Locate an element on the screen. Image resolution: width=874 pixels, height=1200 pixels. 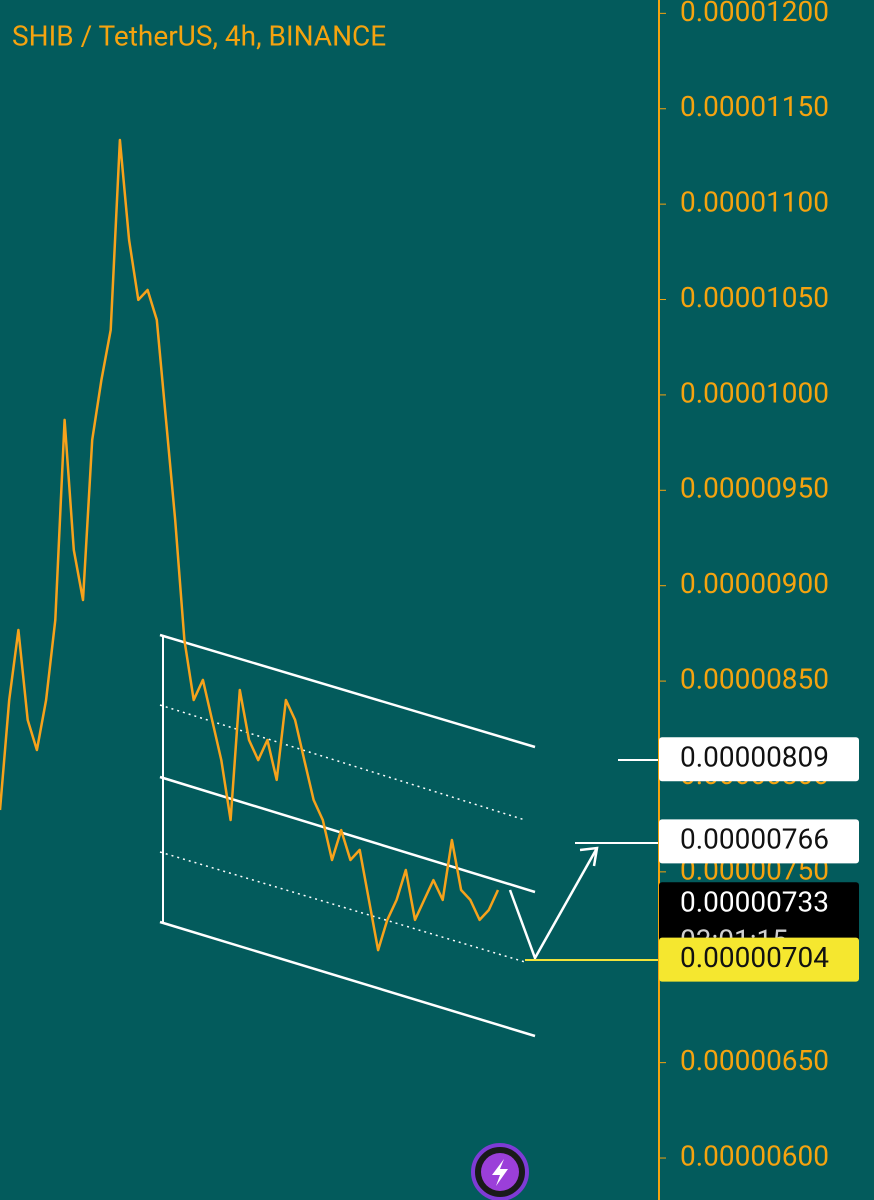
y-tick-label: 0.00000850 is located at coordinates (754, 678).